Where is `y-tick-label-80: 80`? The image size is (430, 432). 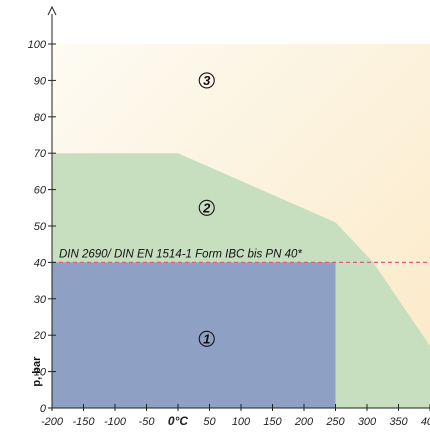 y-tick-label-80: 80 is located at coordinates (40, 118).